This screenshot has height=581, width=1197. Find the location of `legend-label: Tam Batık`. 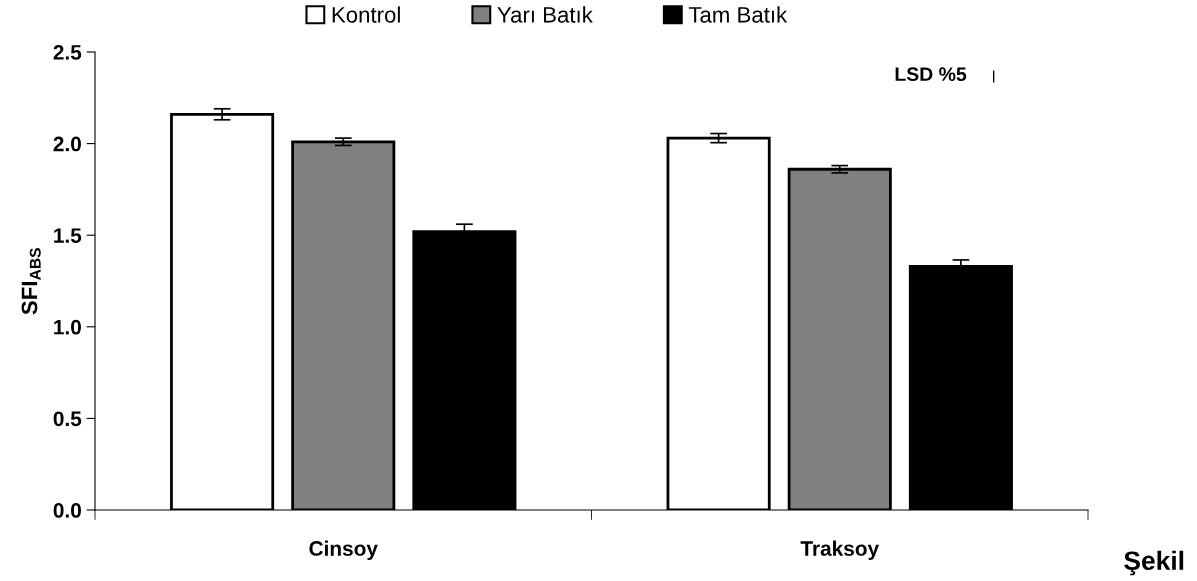

legend-label: Tam Batık is located at coordinates (738, 14).